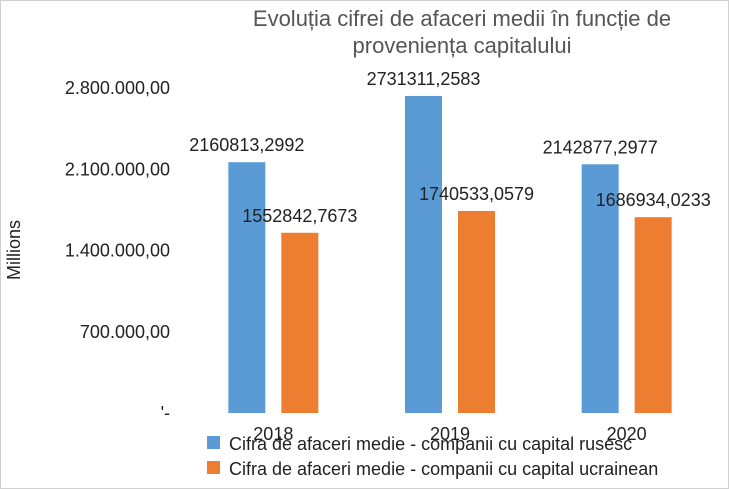 The height and width of the screenshot is (489, 729). Describe the element at coordinates (125, 332) in the screenshot. I see `y-tick-label: 700.000,00` at that location.